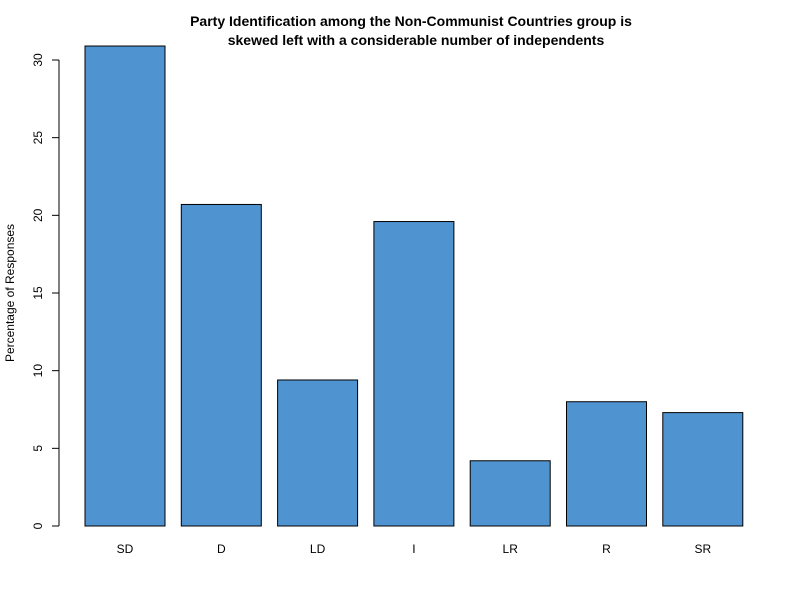  What do you see at coordinates (221, 365) in the screenshot?
I see `bar-d` at bounding box center [221, 365].